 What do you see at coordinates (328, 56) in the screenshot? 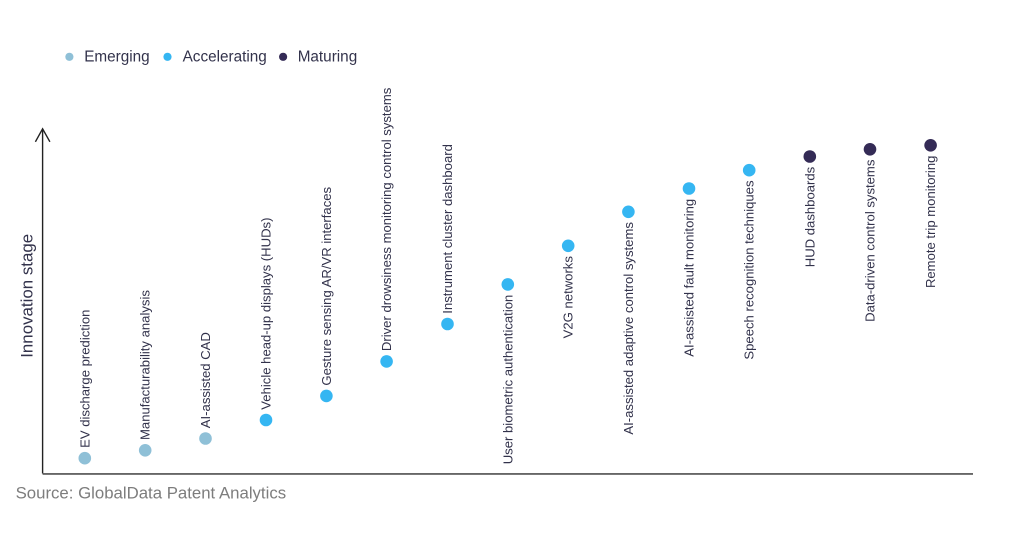
I see `svg-text: Maturing` at bounding box center [328, 56].